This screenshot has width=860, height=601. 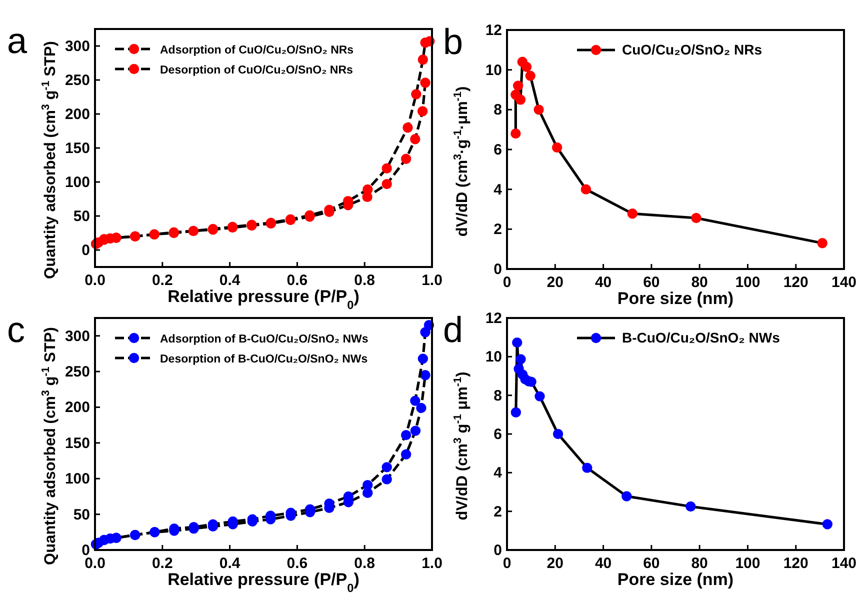 I want to click on legend-label: Desorption of B-CuO/Cu₂O/SnO₂ NWs, so click(x=264, y=360).